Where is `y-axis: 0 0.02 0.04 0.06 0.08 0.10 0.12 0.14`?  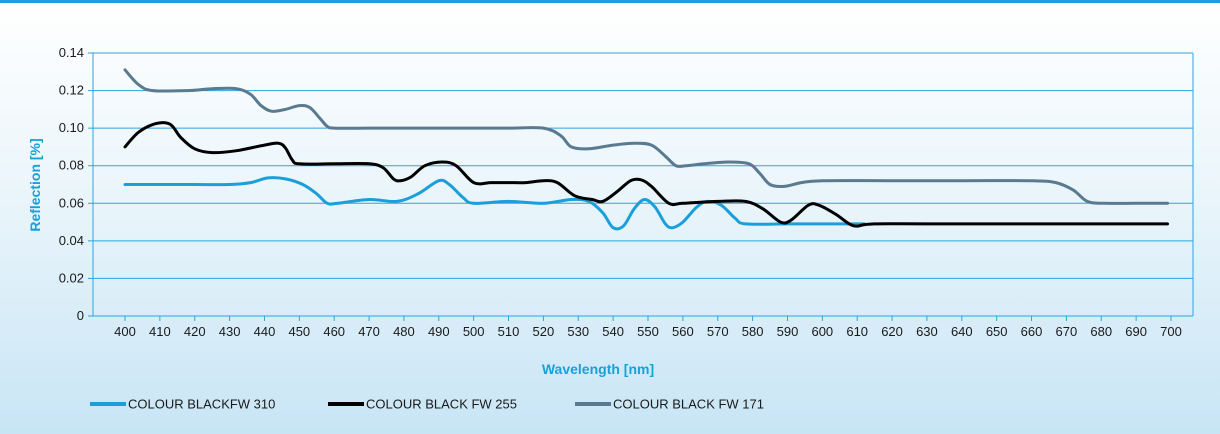
y-axis: 0 0.02 0.04 0.06 0.08 0.10 0.12 0.14 is located at coordinates (76, 184).